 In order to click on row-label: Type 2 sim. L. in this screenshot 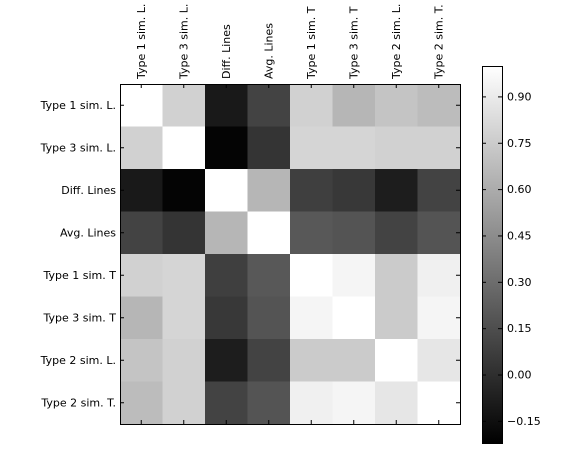, I will do `click(78, 360)`.